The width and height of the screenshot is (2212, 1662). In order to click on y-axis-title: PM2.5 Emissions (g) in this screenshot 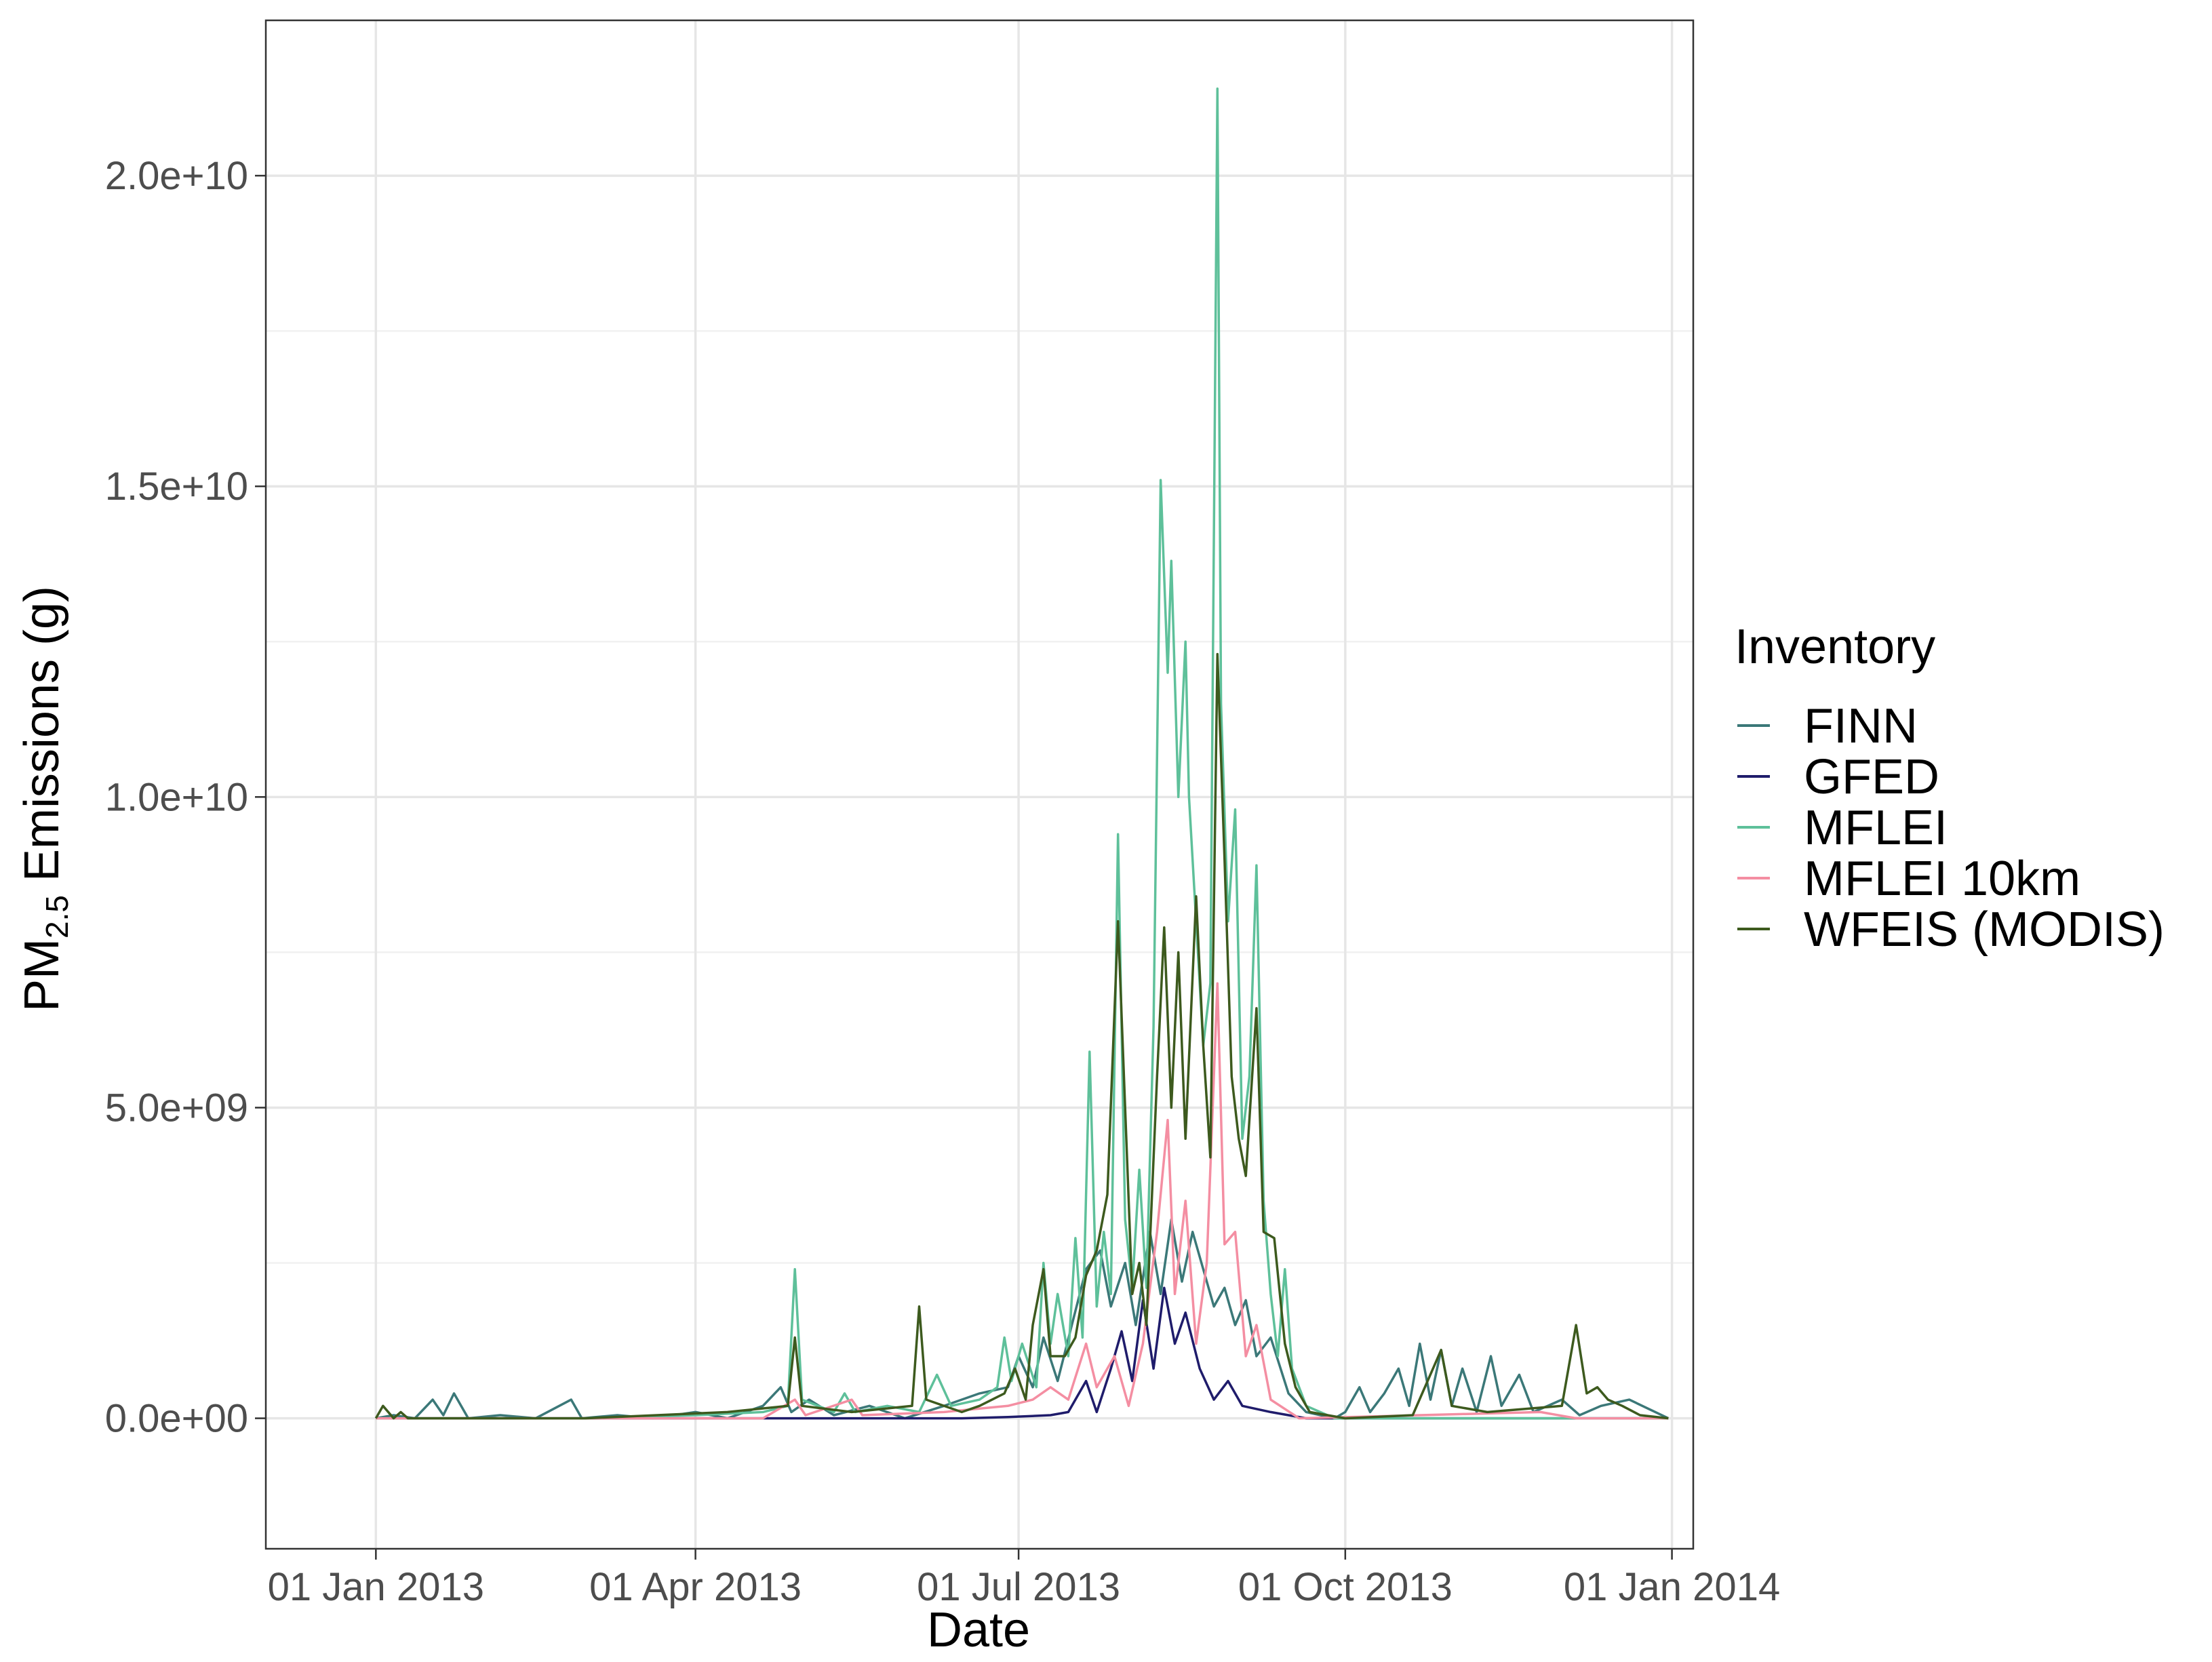, I will do `click(45, 799)`.